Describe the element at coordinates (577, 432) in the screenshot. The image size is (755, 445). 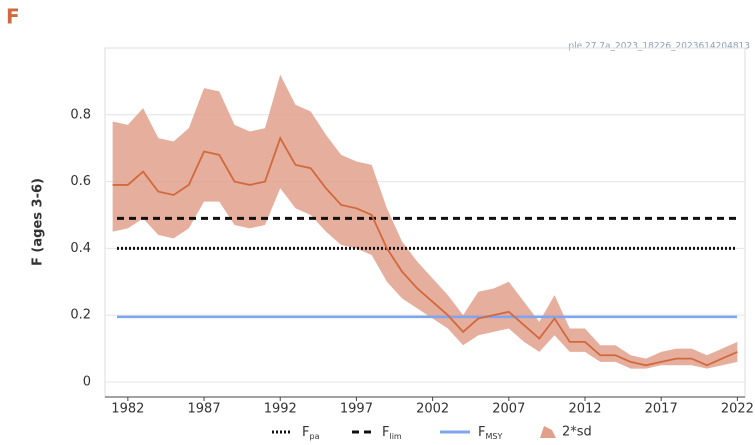
I see `legend-label: 2*sd` at that location.